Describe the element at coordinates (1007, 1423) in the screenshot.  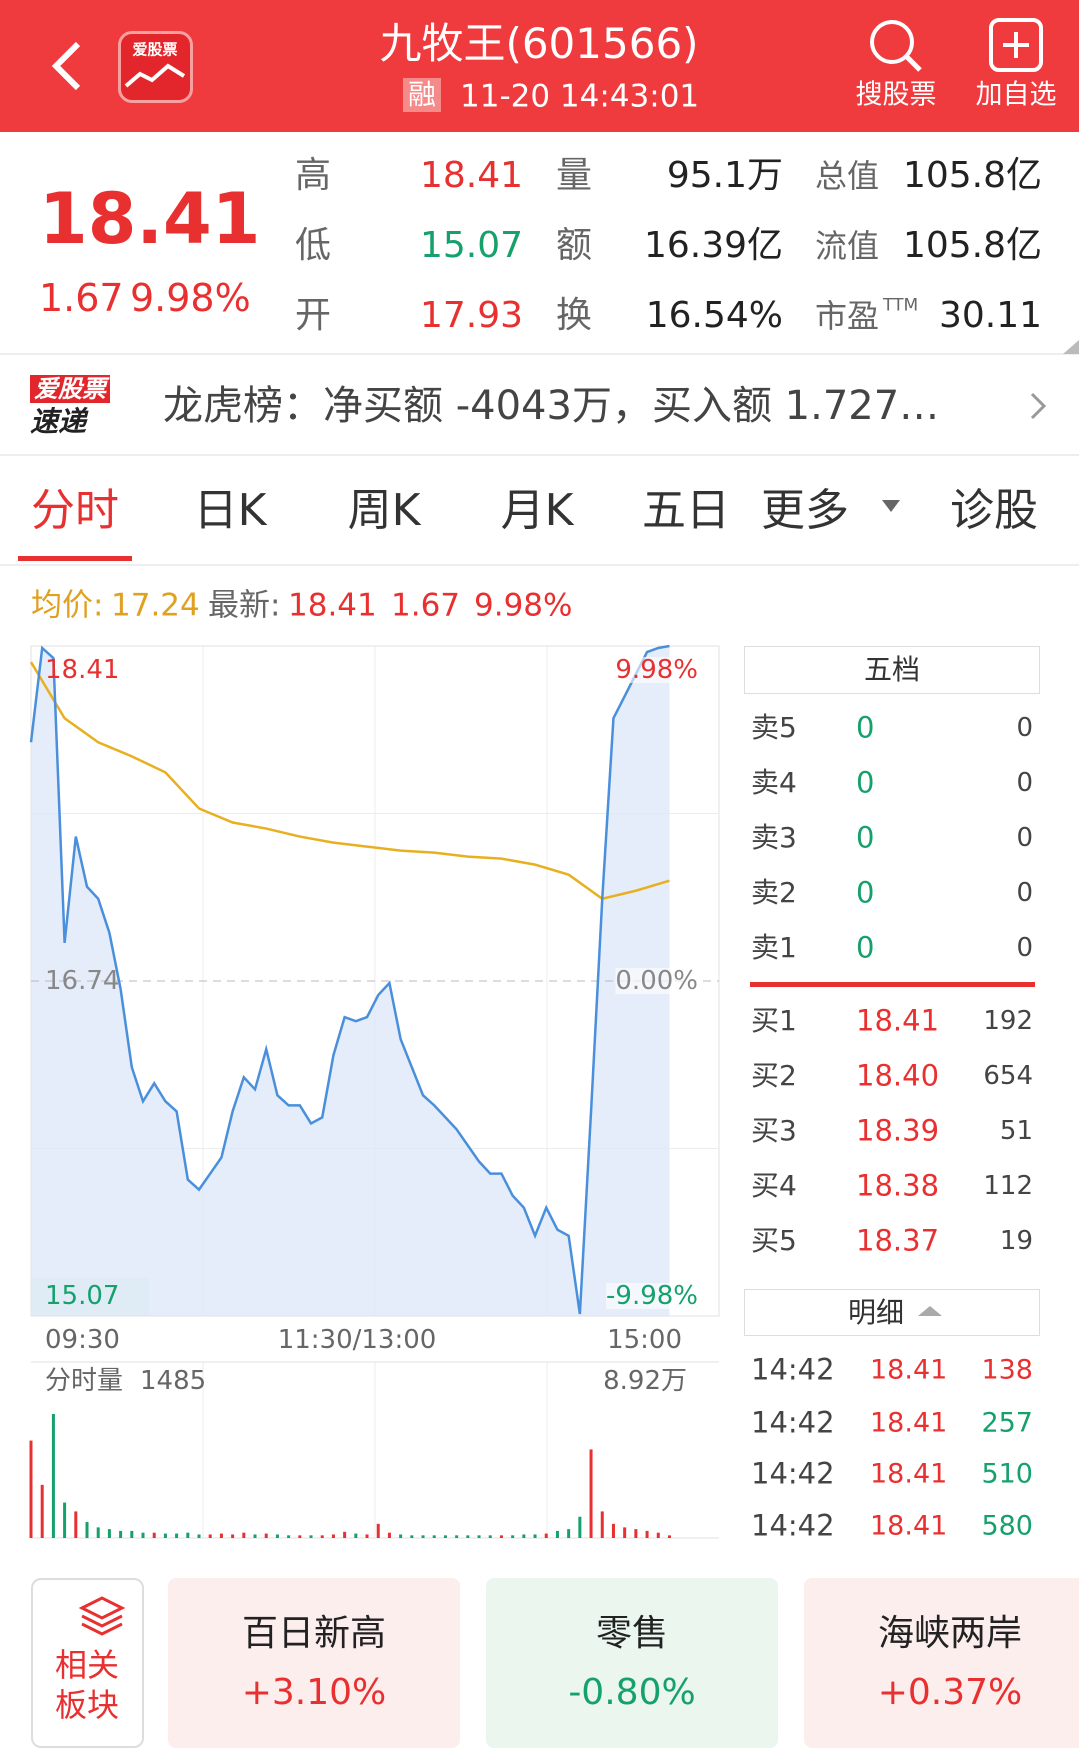
I see `trade-volume: 257` at that location.